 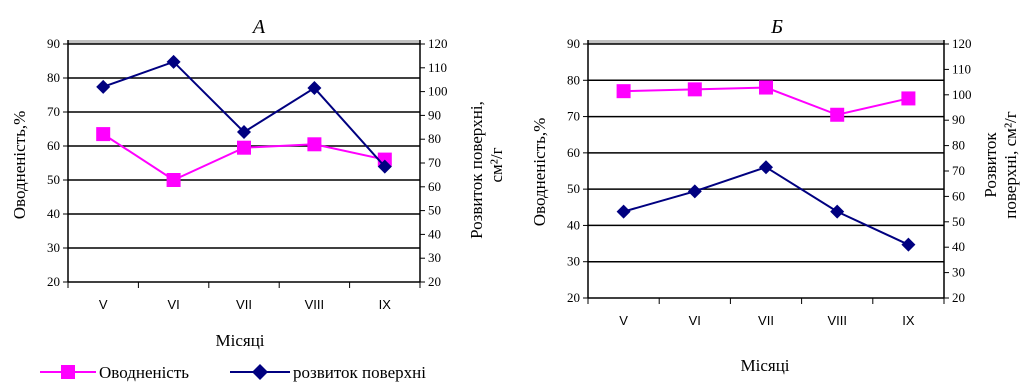 I want to click on chart-b-left-tick-label: 30, so click(x=573, y=261).